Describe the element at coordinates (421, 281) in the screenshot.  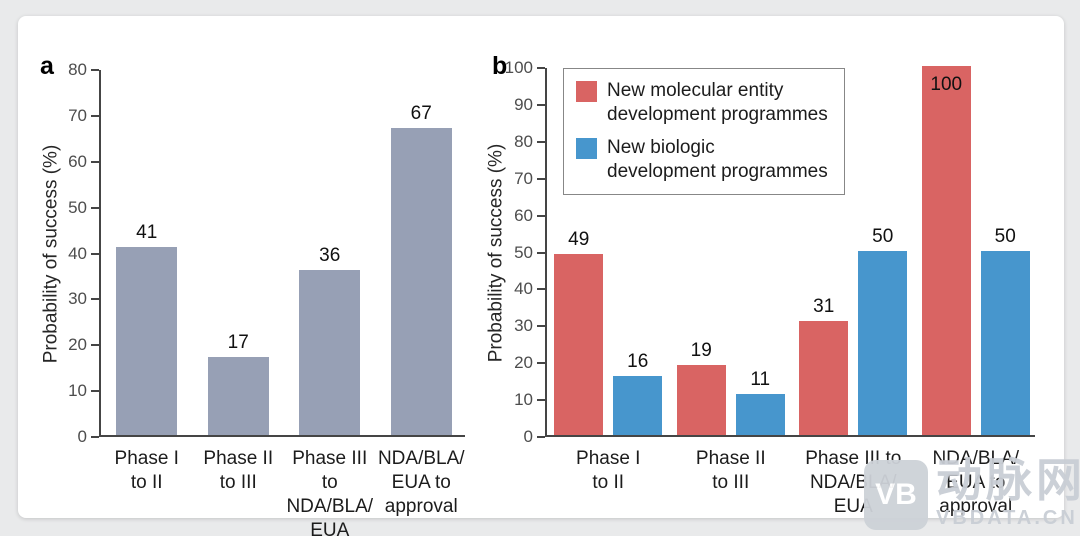
I see `bar-a-cat3-s0` at that location.